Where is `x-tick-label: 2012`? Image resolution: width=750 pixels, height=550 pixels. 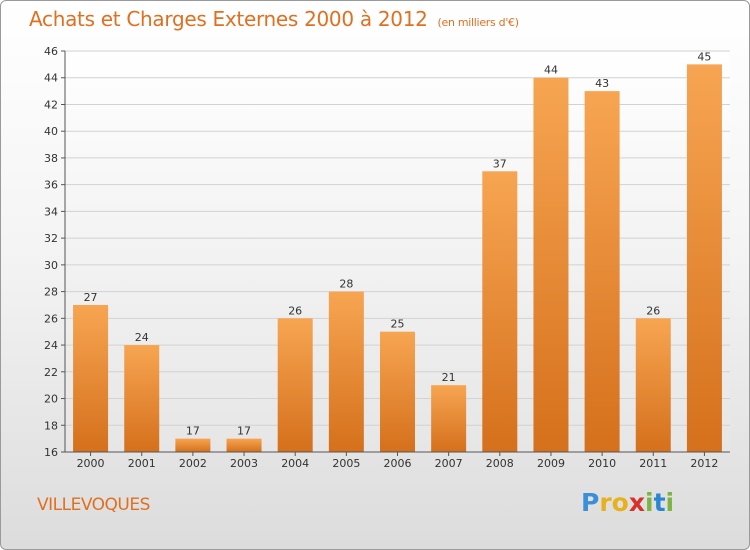 x-tick-label: 2012 is located at coordinates (704, 463).